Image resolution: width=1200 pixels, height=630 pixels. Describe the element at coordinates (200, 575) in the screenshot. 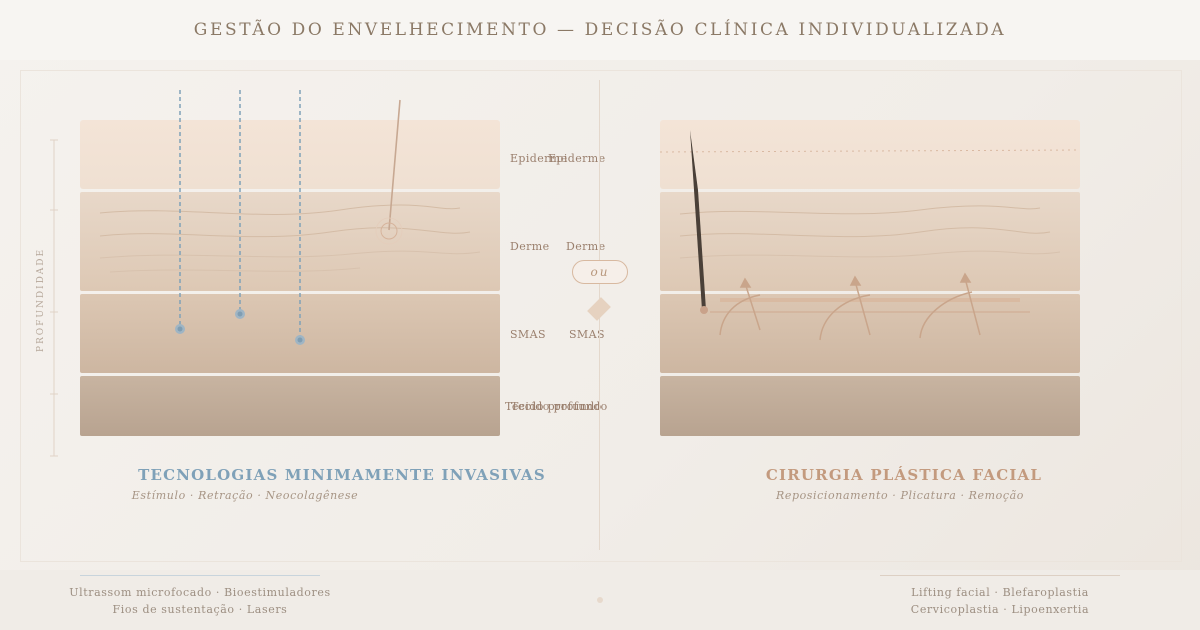

I see `footer-left-rule` at that location.